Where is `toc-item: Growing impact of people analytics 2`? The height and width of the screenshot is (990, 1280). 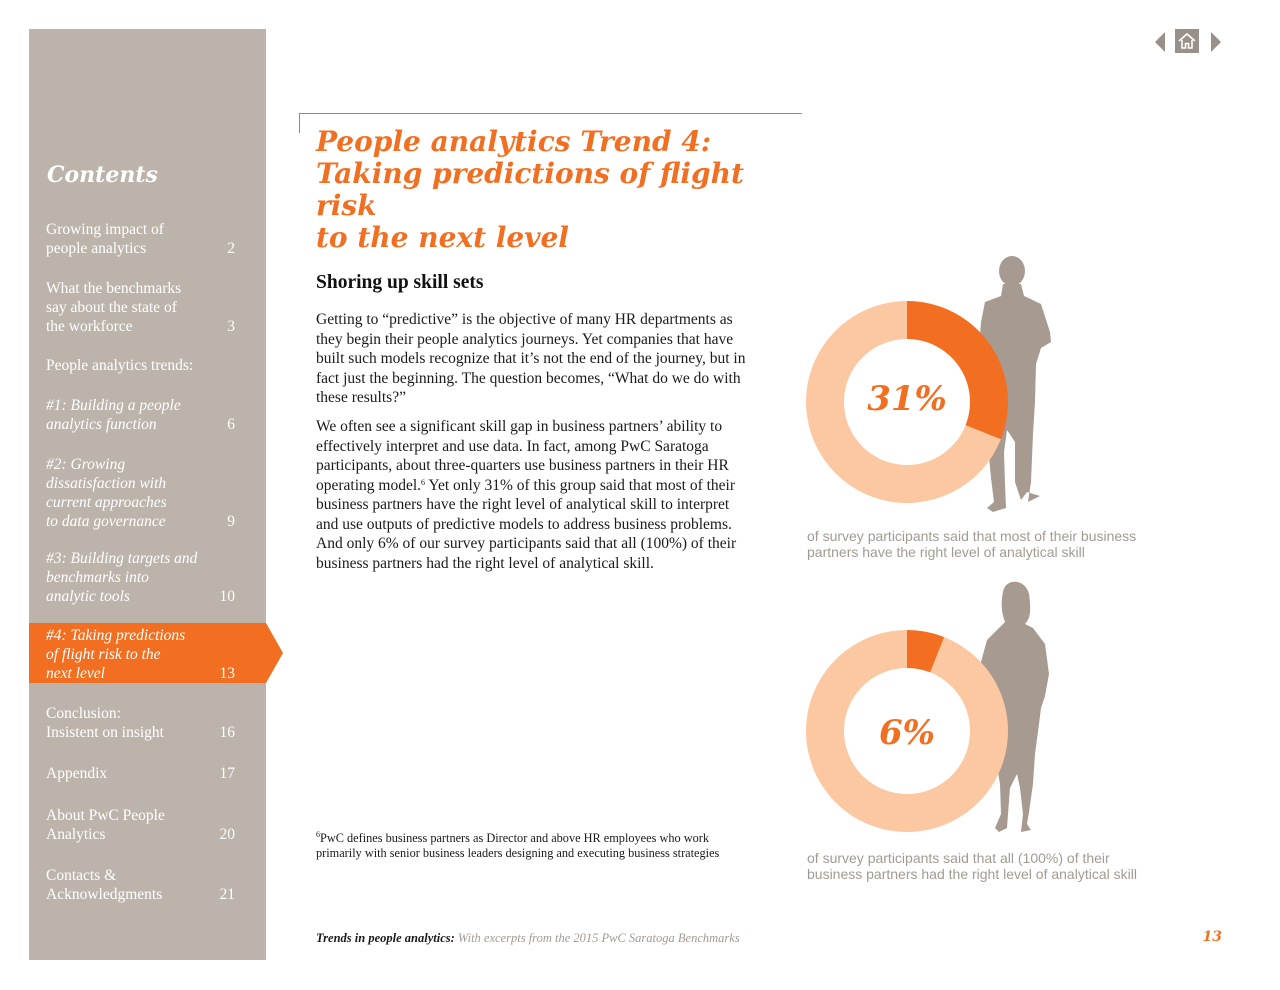 toc-item: Growing impact of people analytics 2 is located at coordinates (147, 239).